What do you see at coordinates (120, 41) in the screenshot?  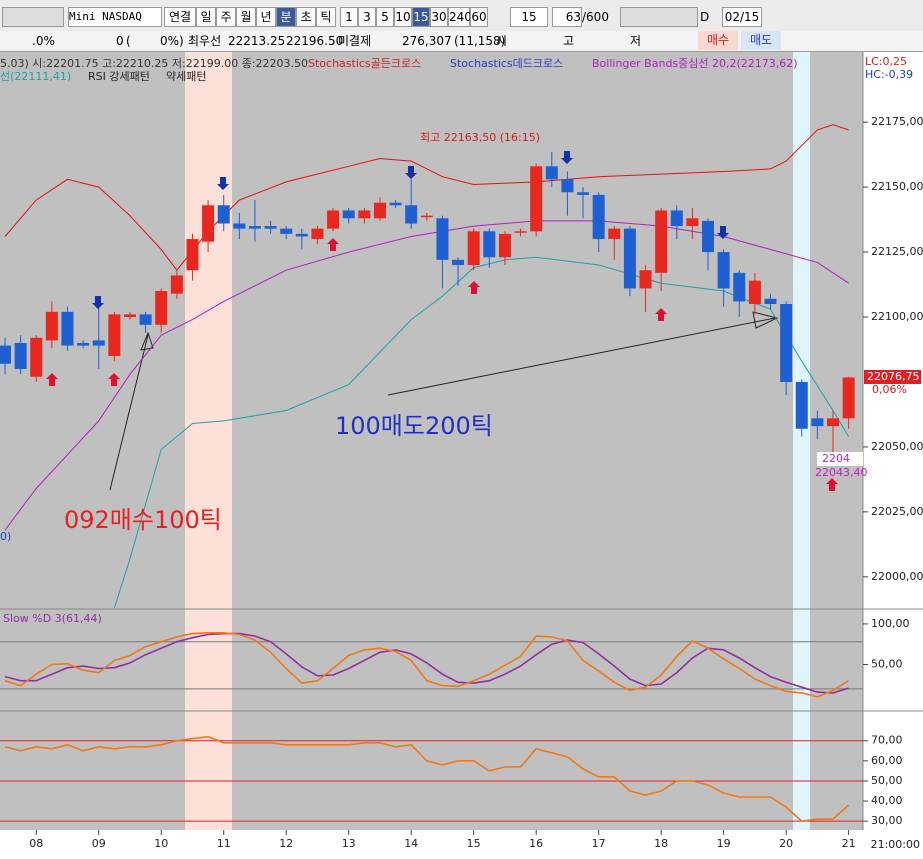 I see `volume: 0` at bounding box center [120, 41].